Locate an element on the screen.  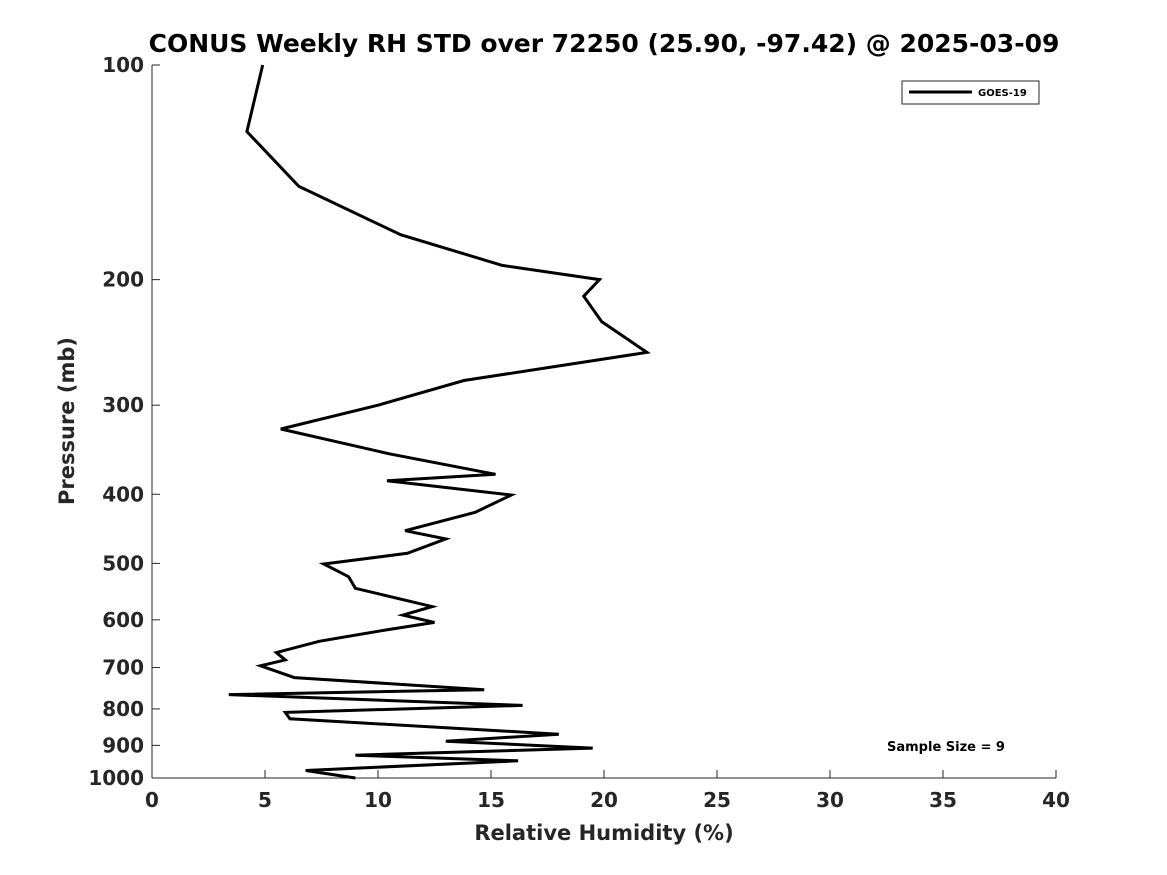
x-tick-label: 35 is located at coordinates (943, 800).